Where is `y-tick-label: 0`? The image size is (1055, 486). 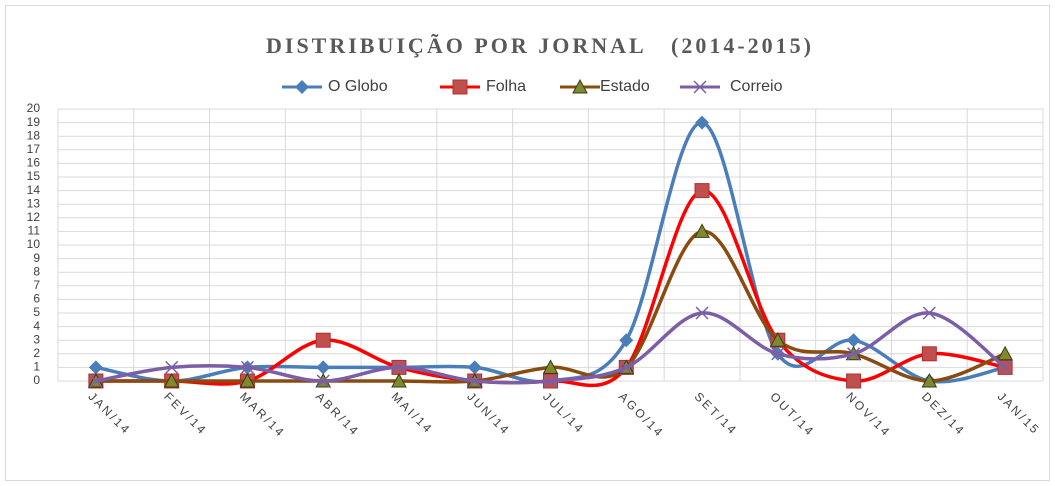
y-tick-label: 0 is located at coordinates (36, 380).